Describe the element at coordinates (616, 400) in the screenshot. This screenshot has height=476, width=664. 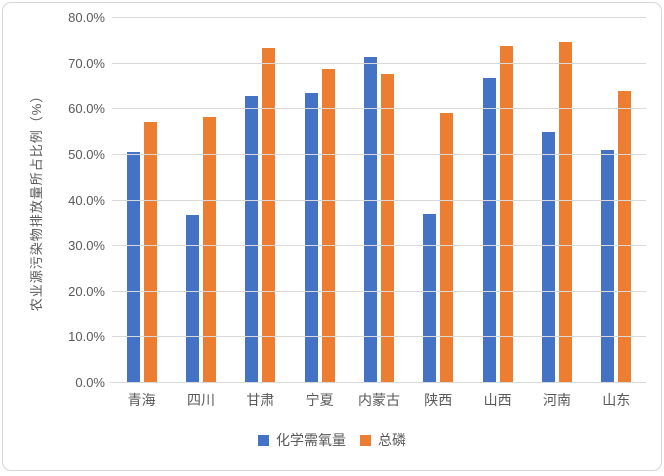
I see `x-axis-label: 山东` at that location.